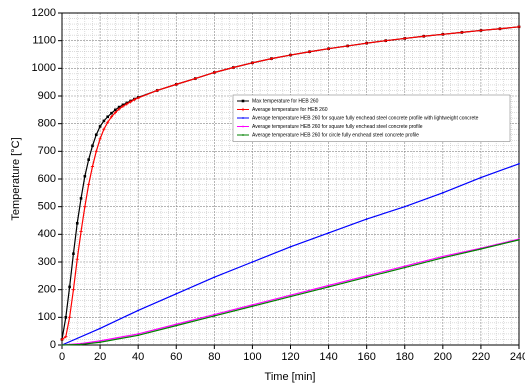 This screenshot has width=525, height=390. I want to click on y-tick-label: 1100, so click(44, 41).